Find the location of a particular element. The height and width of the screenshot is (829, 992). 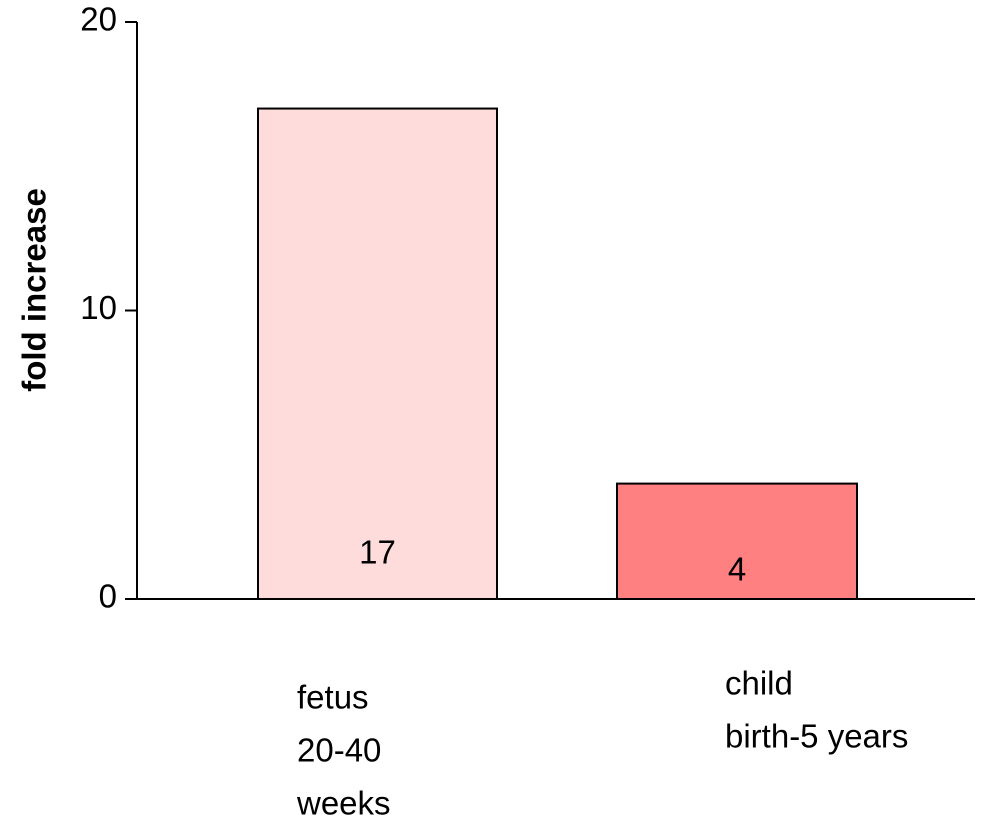

x-tick-label: child is located at coordinates (759, 683).